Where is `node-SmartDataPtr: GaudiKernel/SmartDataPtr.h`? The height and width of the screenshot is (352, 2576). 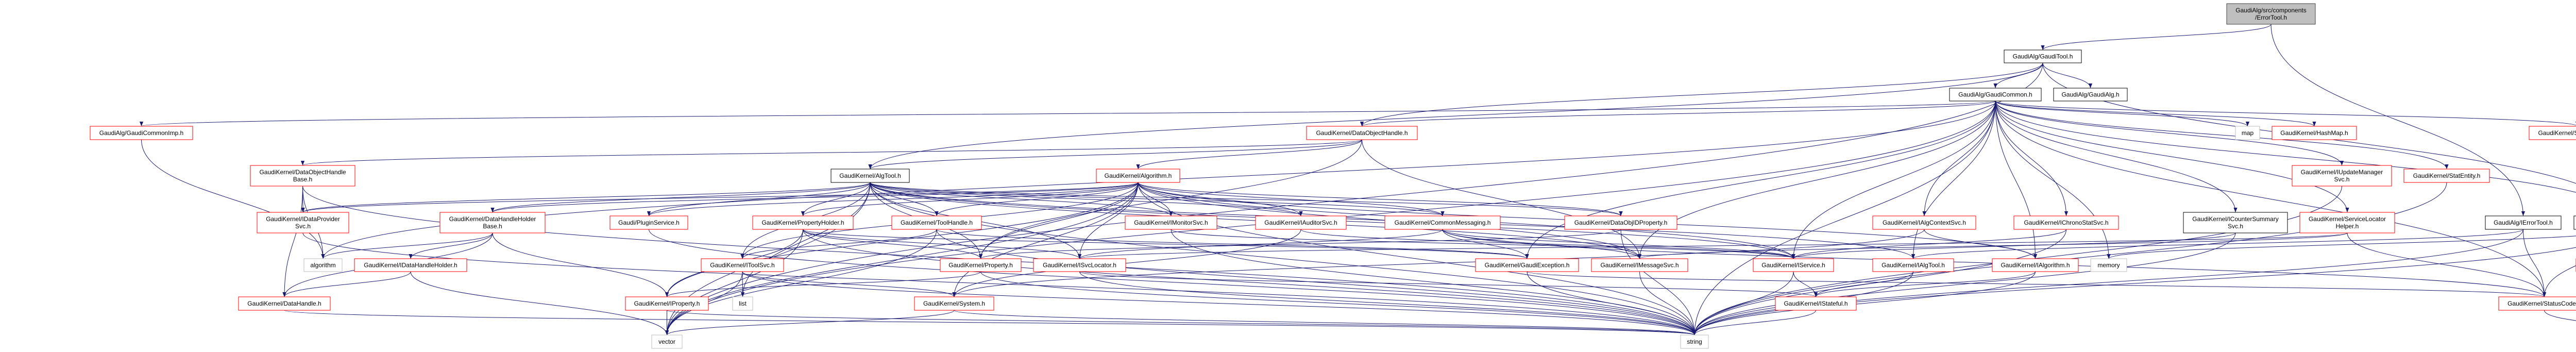
node-SmartDataPtr: GaudiKernel/SmartDataPtr.h is located at coordinates (2552, 133).